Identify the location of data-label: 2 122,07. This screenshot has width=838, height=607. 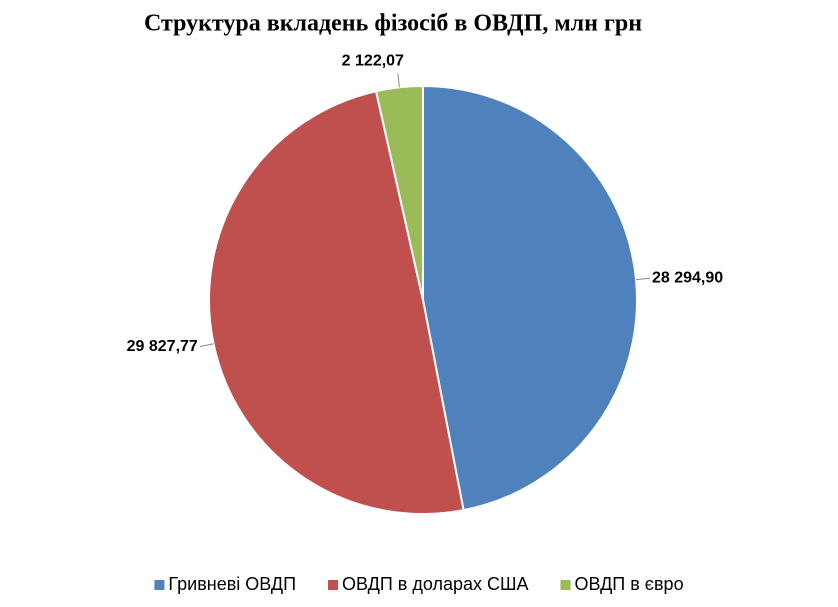
(373, 61).